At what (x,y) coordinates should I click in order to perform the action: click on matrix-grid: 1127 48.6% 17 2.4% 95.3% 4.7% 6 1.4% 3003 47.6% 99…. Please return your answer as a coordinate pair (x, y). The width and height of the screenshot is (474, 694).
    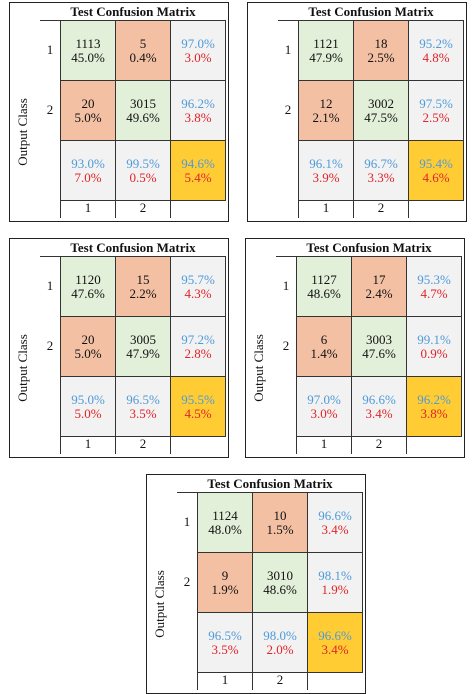
    Looking at the image, I should click on (379, 346).